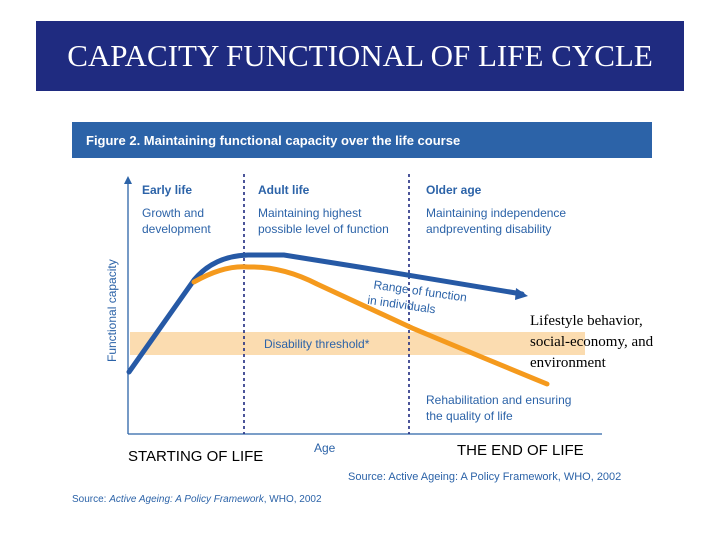 This screenshot has height=540, width=720. What do you see at coordinates (284, 190) in the screenshot?
I see `phase-title-adult: Adult life` at bounding box center [284, 190].